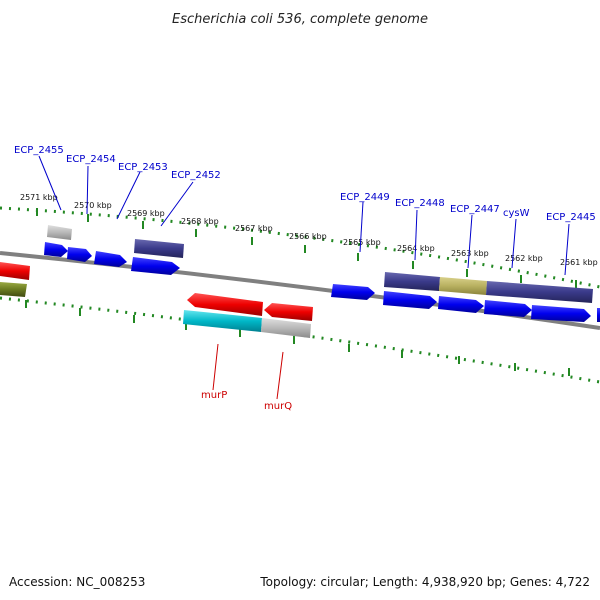 This screenshot has height=600, width=600. I want to click on kbp-label: 2568 kbp, so click(200, 221).